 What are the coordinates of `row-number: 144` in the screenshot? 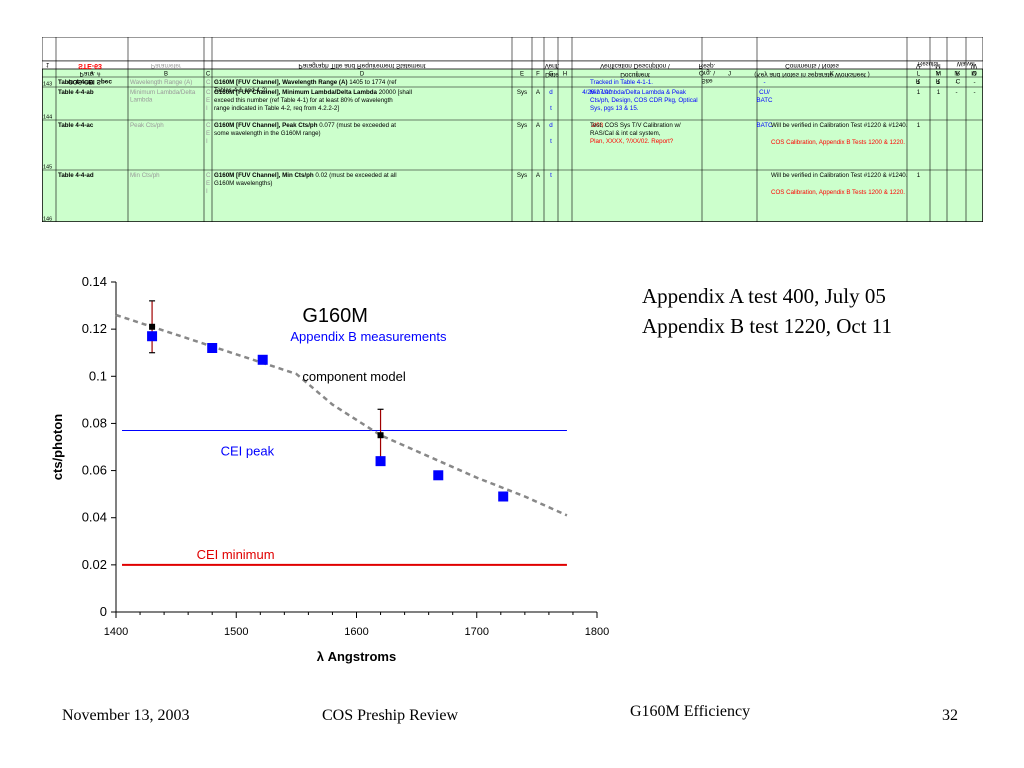 It's located at (47, 118).